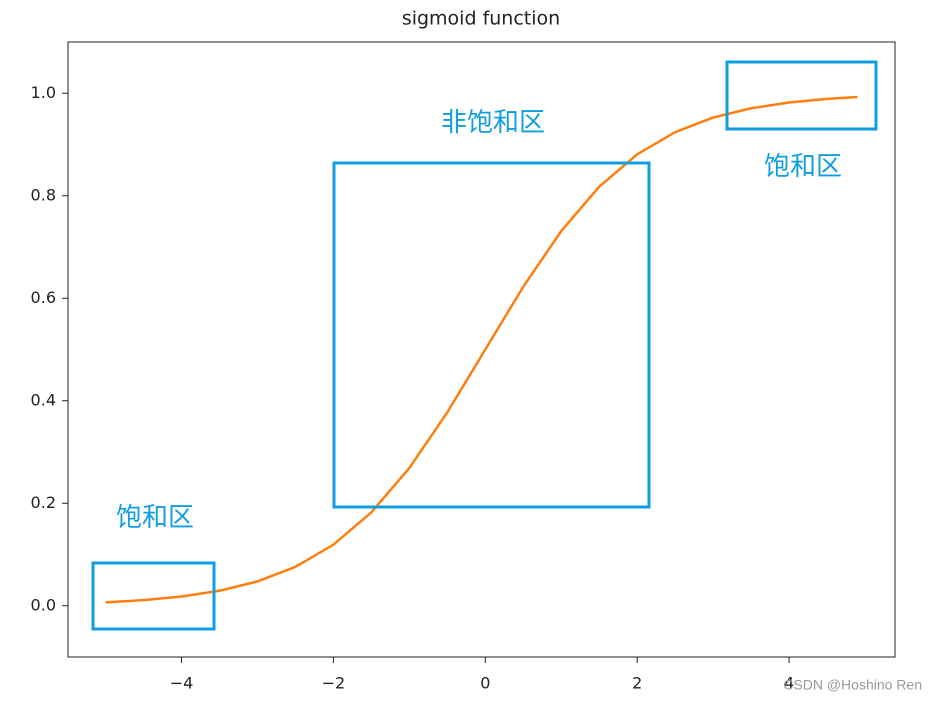 This screenshot has height=701, width=937. What do you see at coordinates (481, 19) in the screenshot?
I see `chart-title: sigmoid function` at bounding box center [481, 19].